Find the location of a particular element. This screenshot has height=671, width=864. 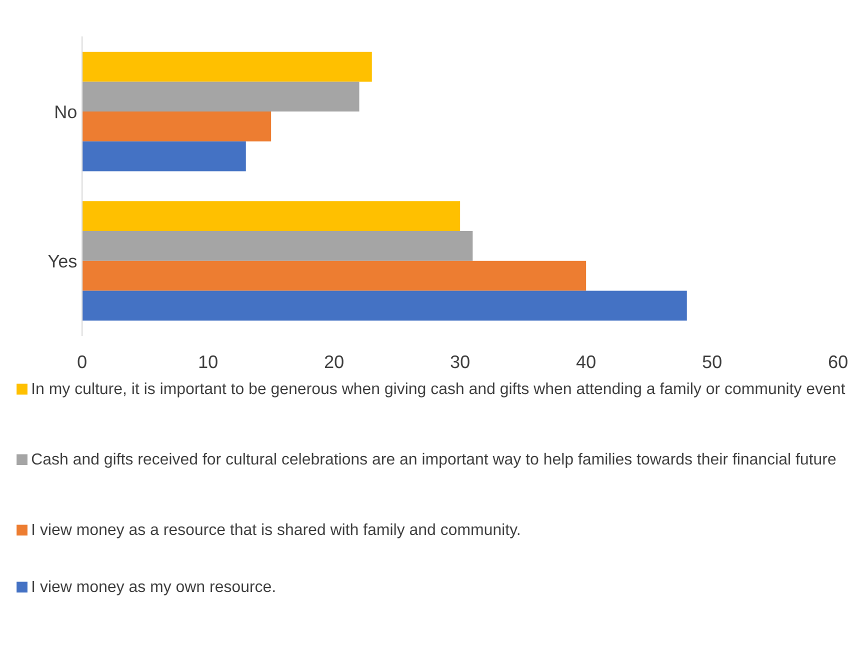

x-tick-label: 40 is located at coordinates (586, 361).